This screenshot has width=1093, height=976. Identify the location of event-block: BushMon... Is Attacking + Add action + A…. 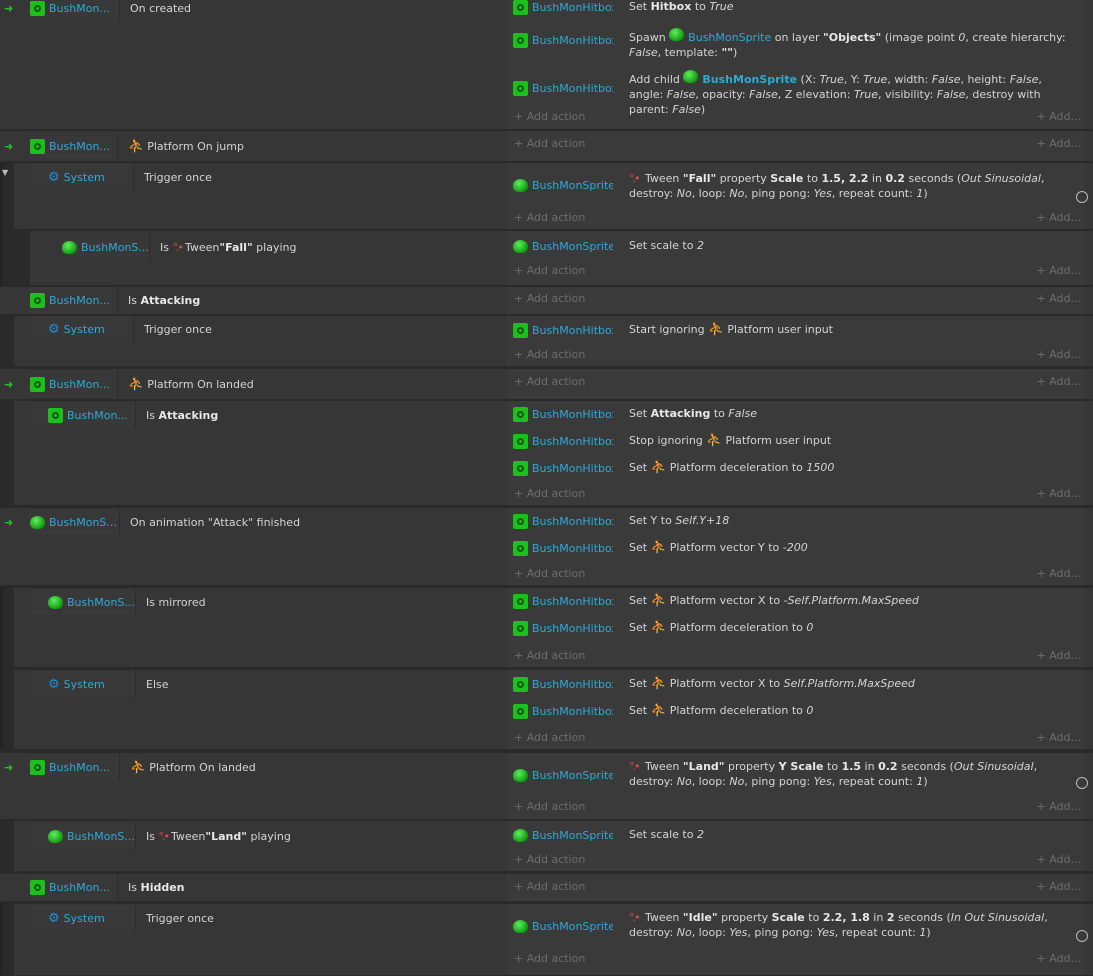
(546, 301).